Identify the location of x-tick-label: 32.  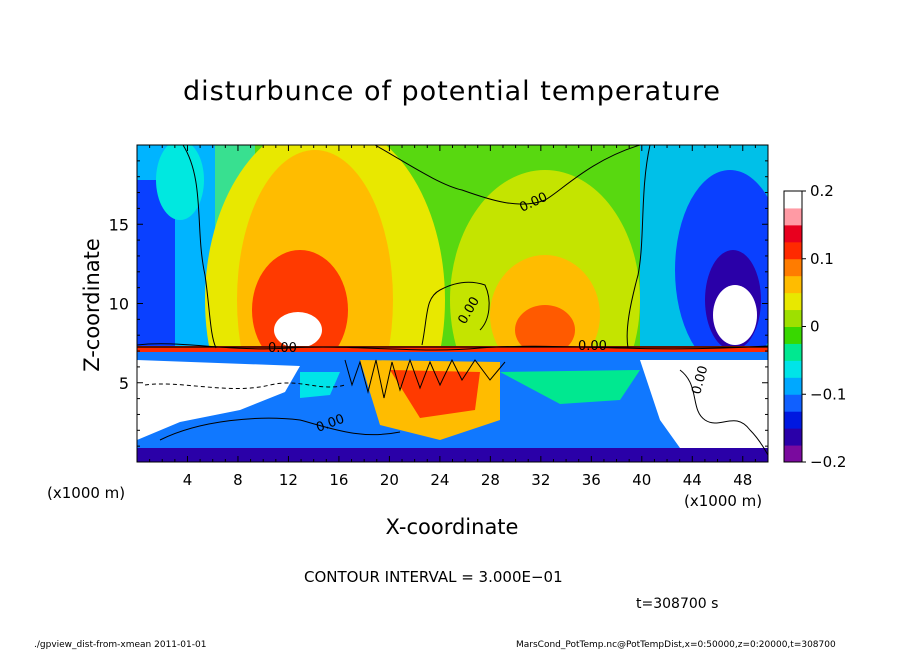
(540, 480).